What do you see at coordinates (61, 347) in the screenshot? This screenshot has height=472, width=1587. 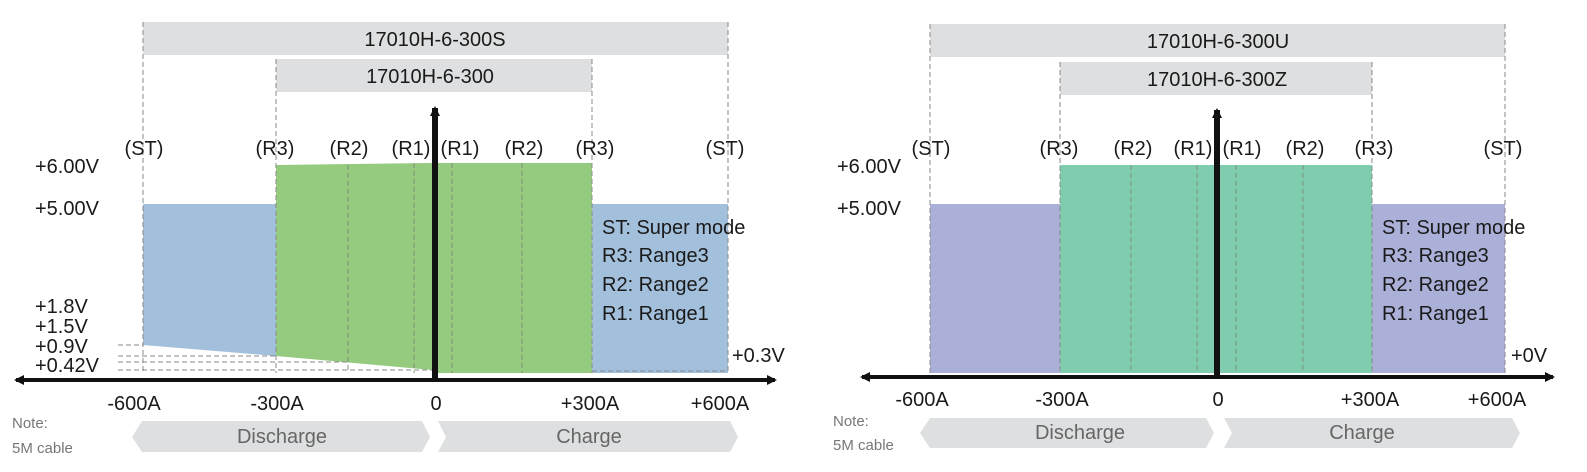 I see `voltage-label-0-9v: +0.9V` at bounding box center [61, 347].